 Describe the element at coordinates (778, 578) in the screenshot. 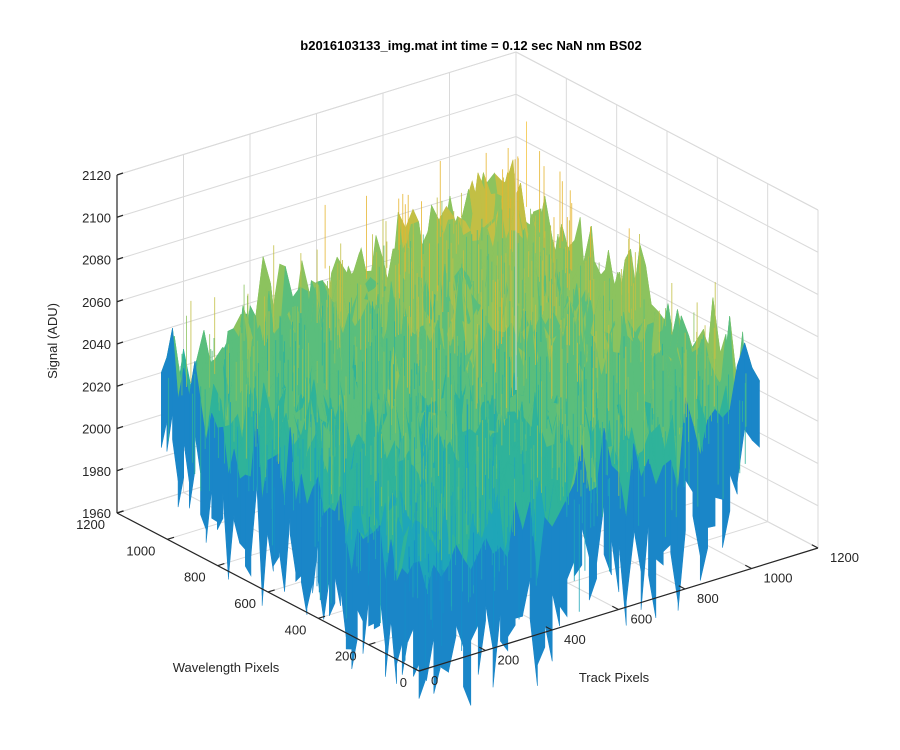

I see `x-tick-label: 1000` at that location.